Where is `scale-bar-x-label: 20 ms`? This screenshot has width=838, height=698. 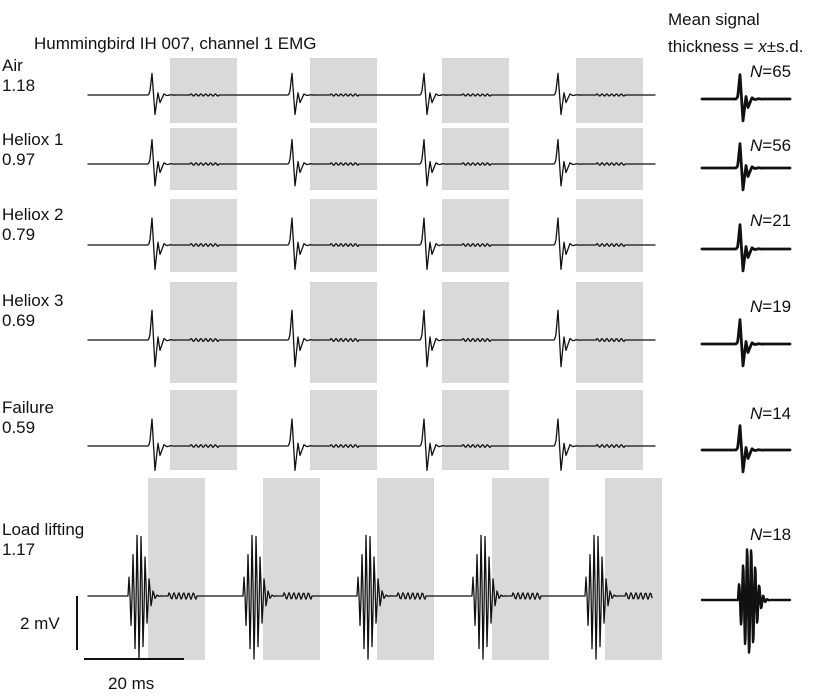
scale-bar-x-label: 20 ms is located at coordinates (131, 683).